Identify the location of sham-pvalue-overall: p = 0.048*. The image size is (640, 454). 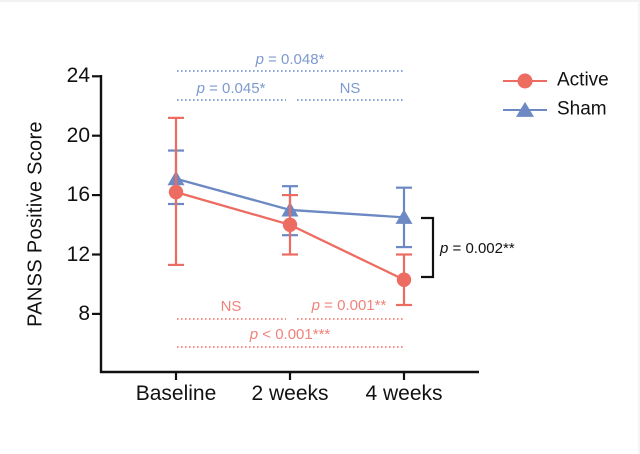
(290, 59).